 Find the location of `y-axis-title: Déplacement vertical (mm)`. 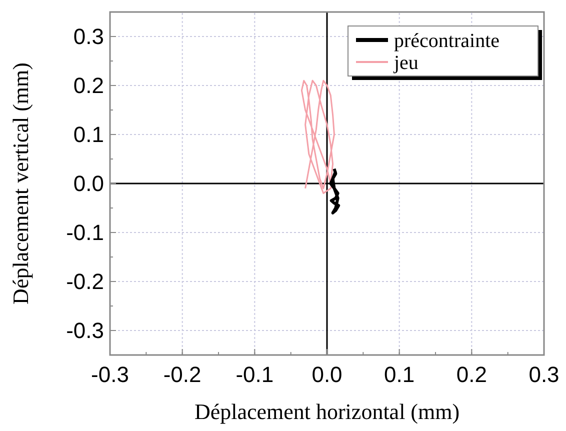

y-axis-title: Déplacement vertical (mm) is located at coordinates (20, 183).